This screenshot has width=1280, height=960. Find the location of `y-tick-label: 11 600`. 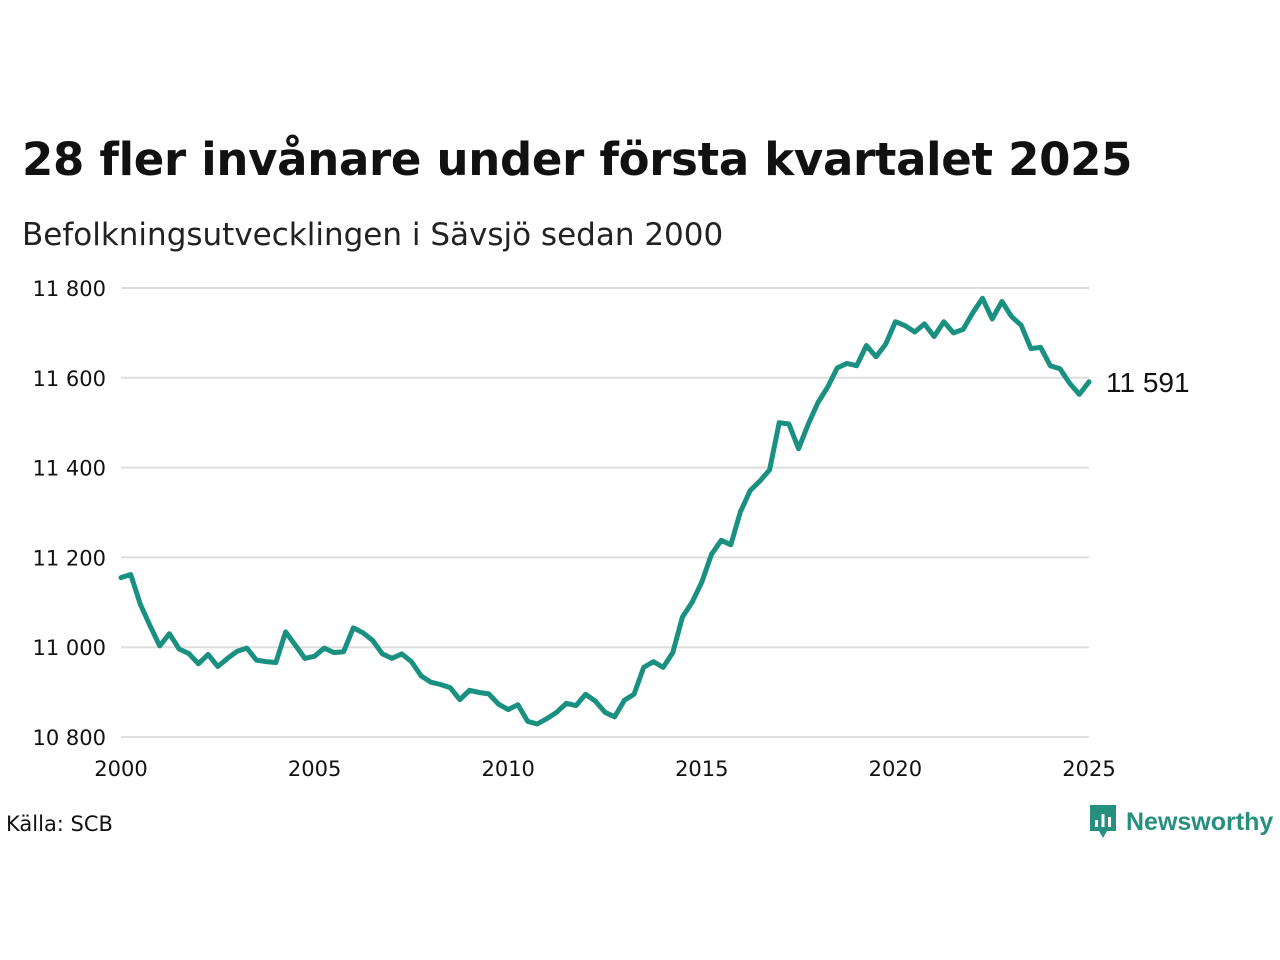

y-tick-label: 11 600 is located at coordinates (69, 379).